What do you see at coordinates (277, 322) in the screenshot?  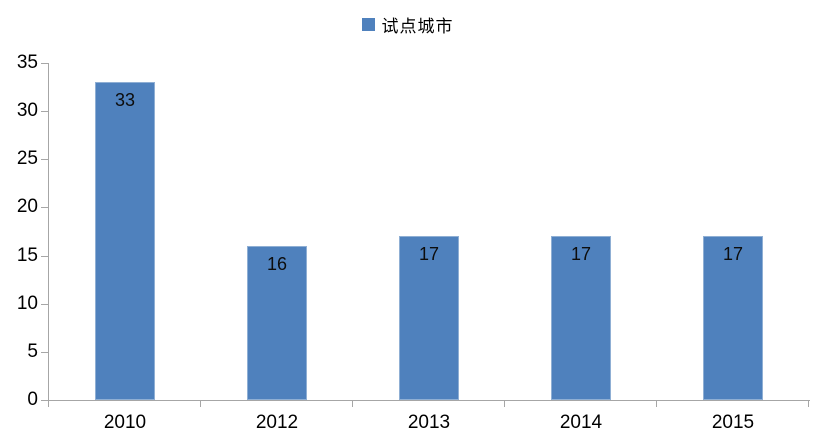 I see `bar-2012: 16` at bounding box center [277, 322].